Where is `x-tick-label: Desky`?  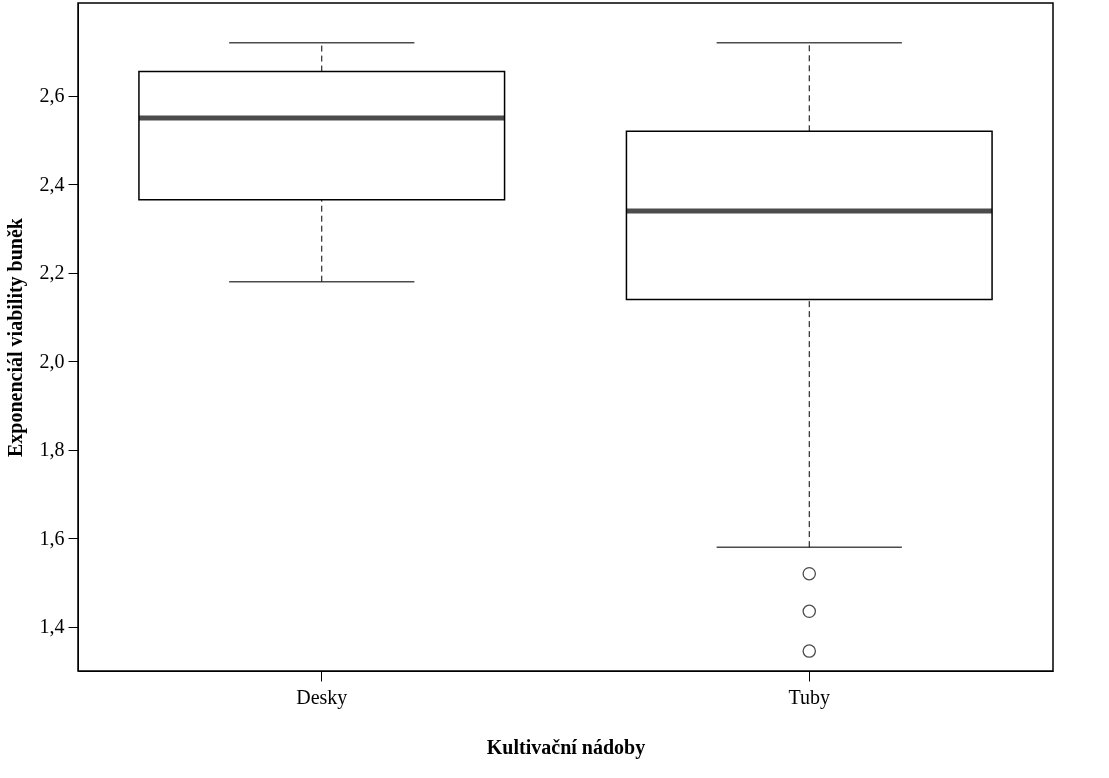
x-tick-label: Desky is located at coordinates (322, 697).